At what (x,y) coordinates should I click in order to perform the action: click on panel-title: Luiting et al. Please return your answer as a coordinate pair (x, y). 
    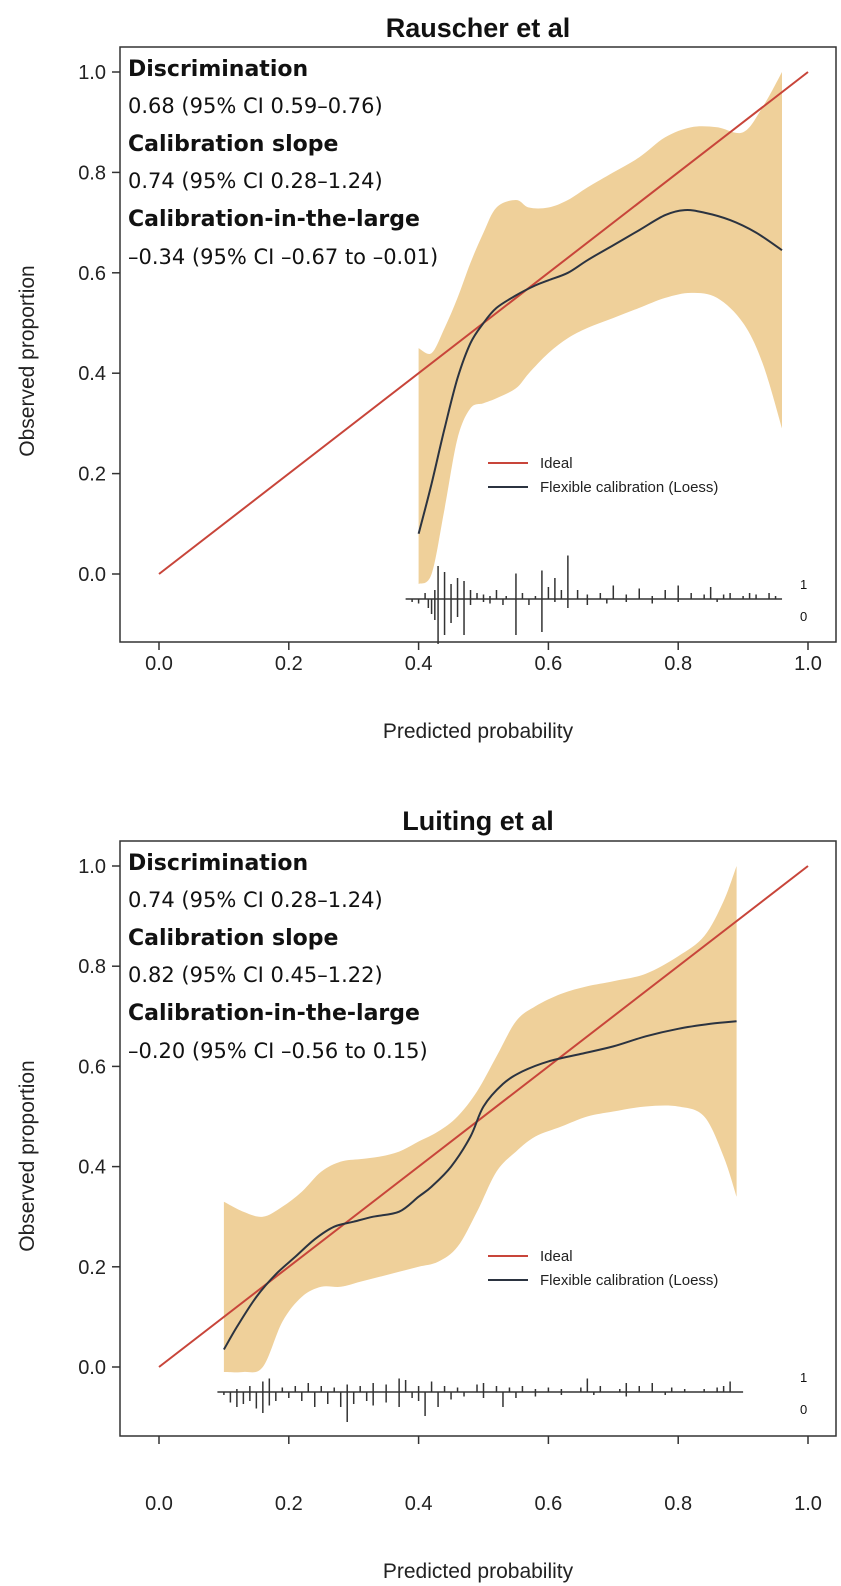
    Looking at the image, I should click on (478, 821).